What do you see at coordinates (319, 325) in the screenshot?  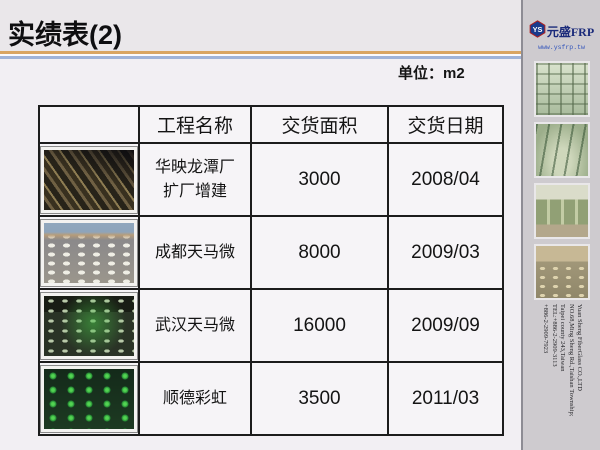 I see `delivery-area: 16000` at bounding box center [319, 325].